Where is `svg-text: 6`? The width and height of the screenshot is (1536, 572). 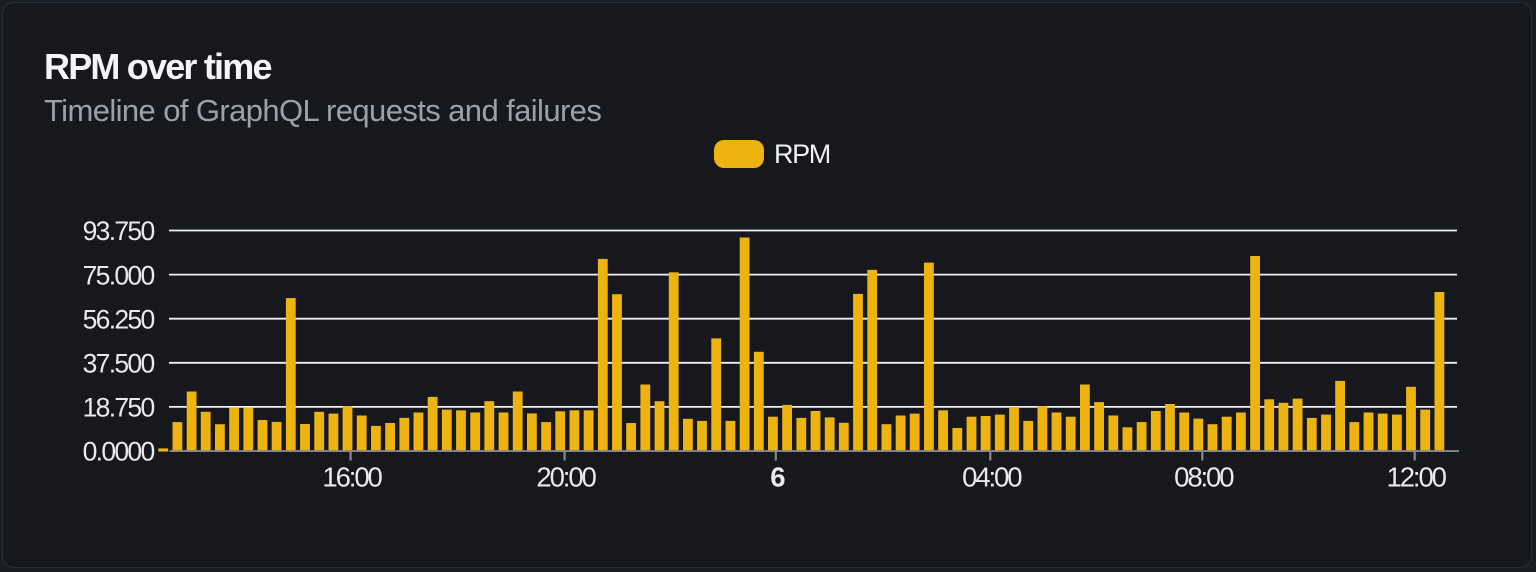 svg-text: 6 is located at coordinates (777, 476).